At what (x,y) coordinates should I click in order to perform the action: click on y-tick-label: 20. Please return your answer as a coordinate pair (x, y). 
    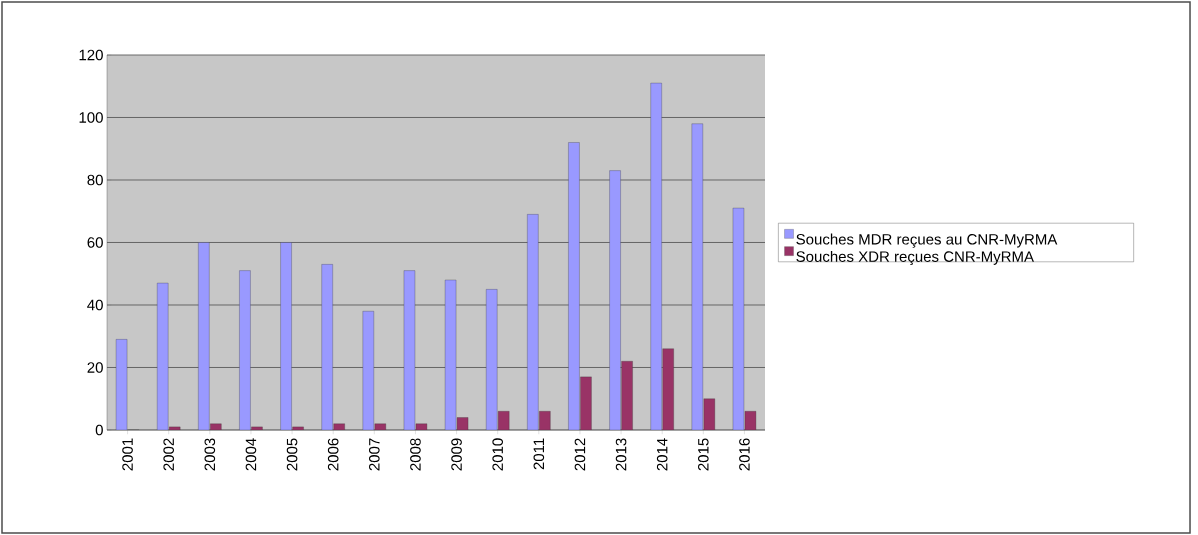
    Looking at the image, I should click on (95, 367).